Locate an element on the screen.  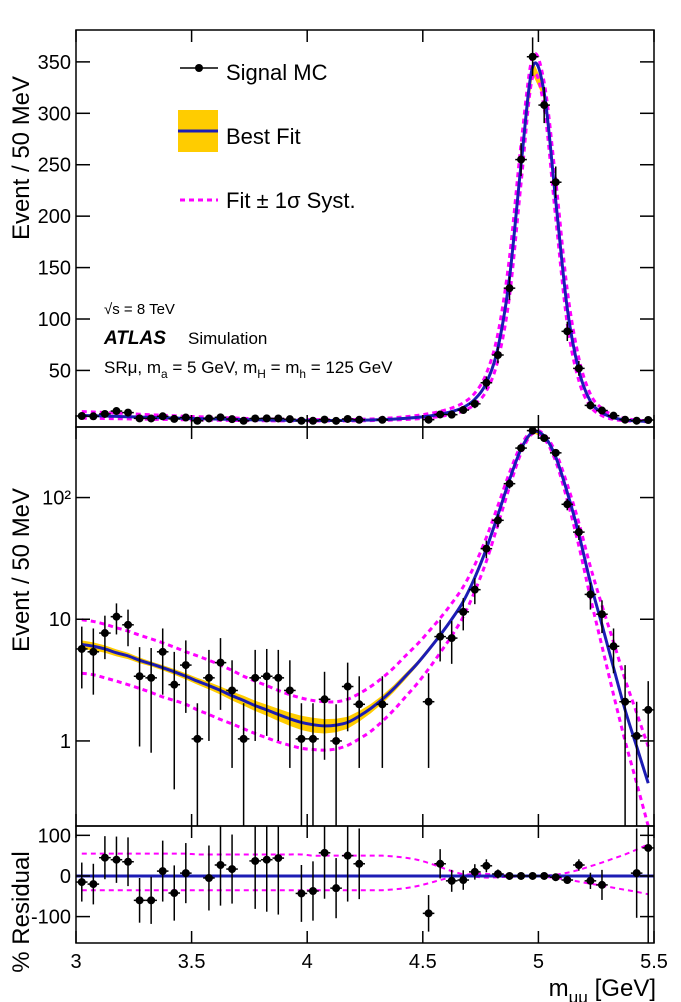
y-tick-label: 200 is located at coordinates (54, 217).